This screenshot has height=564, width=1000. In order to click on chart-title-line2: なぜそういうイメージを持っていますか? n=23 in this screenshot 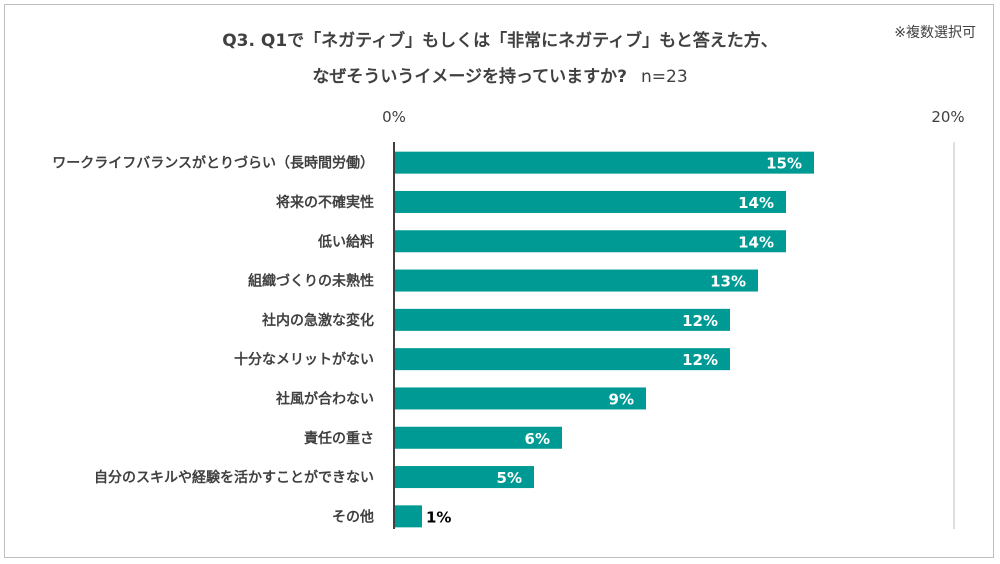, I will do `click(500, 74)`.